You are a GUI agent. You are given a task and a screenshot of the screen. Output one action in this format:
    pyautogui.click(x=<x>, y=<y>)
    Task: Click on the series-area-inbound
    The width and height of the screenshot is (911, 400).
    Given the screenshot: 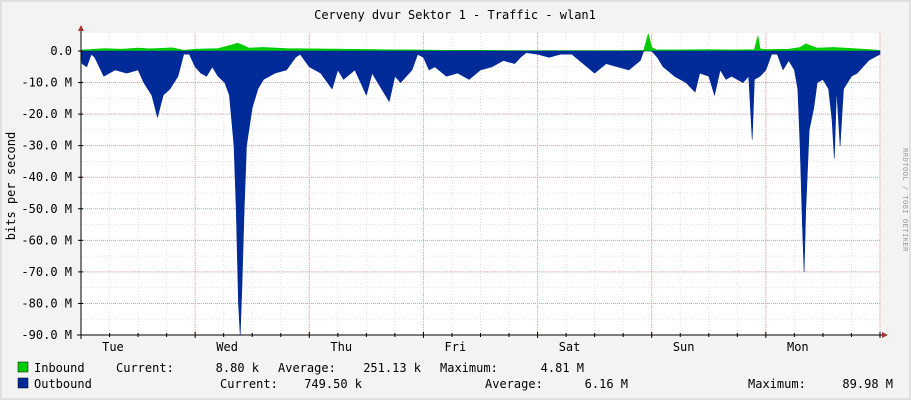 What is the action you would take?
    pyautogui.click(x=481, y=42)
    